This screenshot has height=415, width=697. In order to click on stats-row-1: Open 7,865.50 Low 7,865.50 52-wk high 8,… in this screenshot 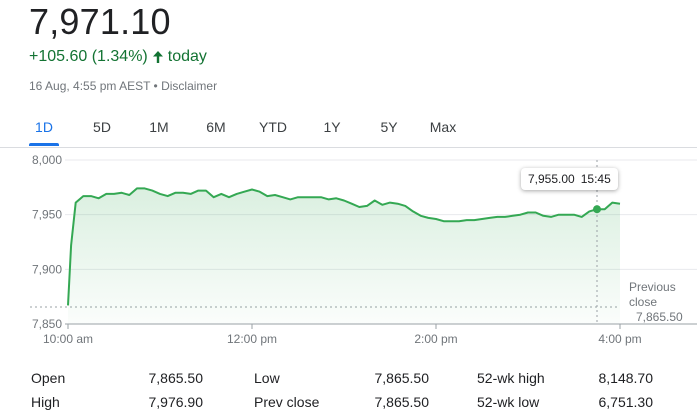, I will do `click(351, 378)`.